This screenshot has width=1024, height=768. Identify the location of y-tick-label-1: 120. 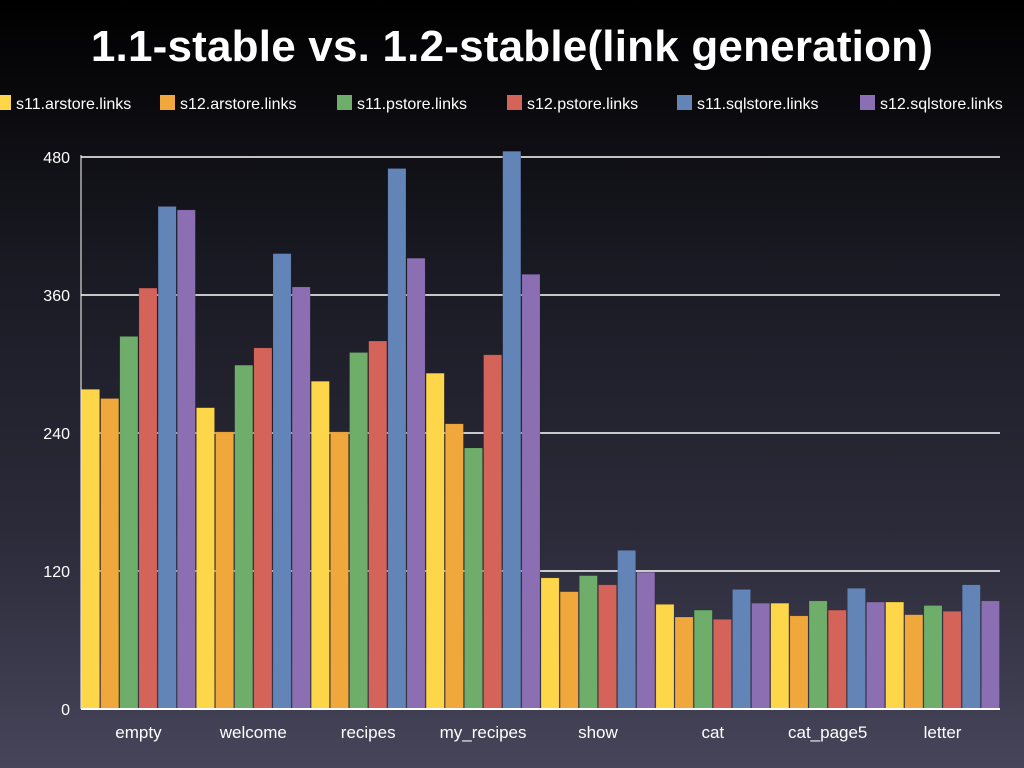
(56, 572).